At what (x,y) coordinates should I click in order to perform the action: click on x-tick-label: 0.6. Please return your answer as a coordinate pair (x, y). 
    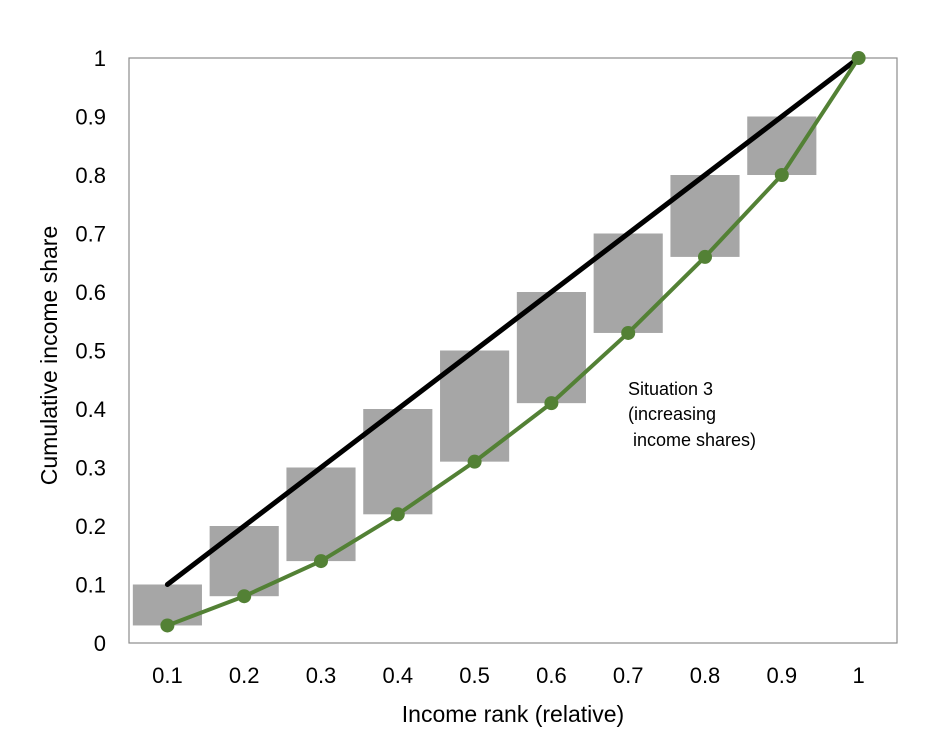
    Looking at the image, I should click on (551, 675).